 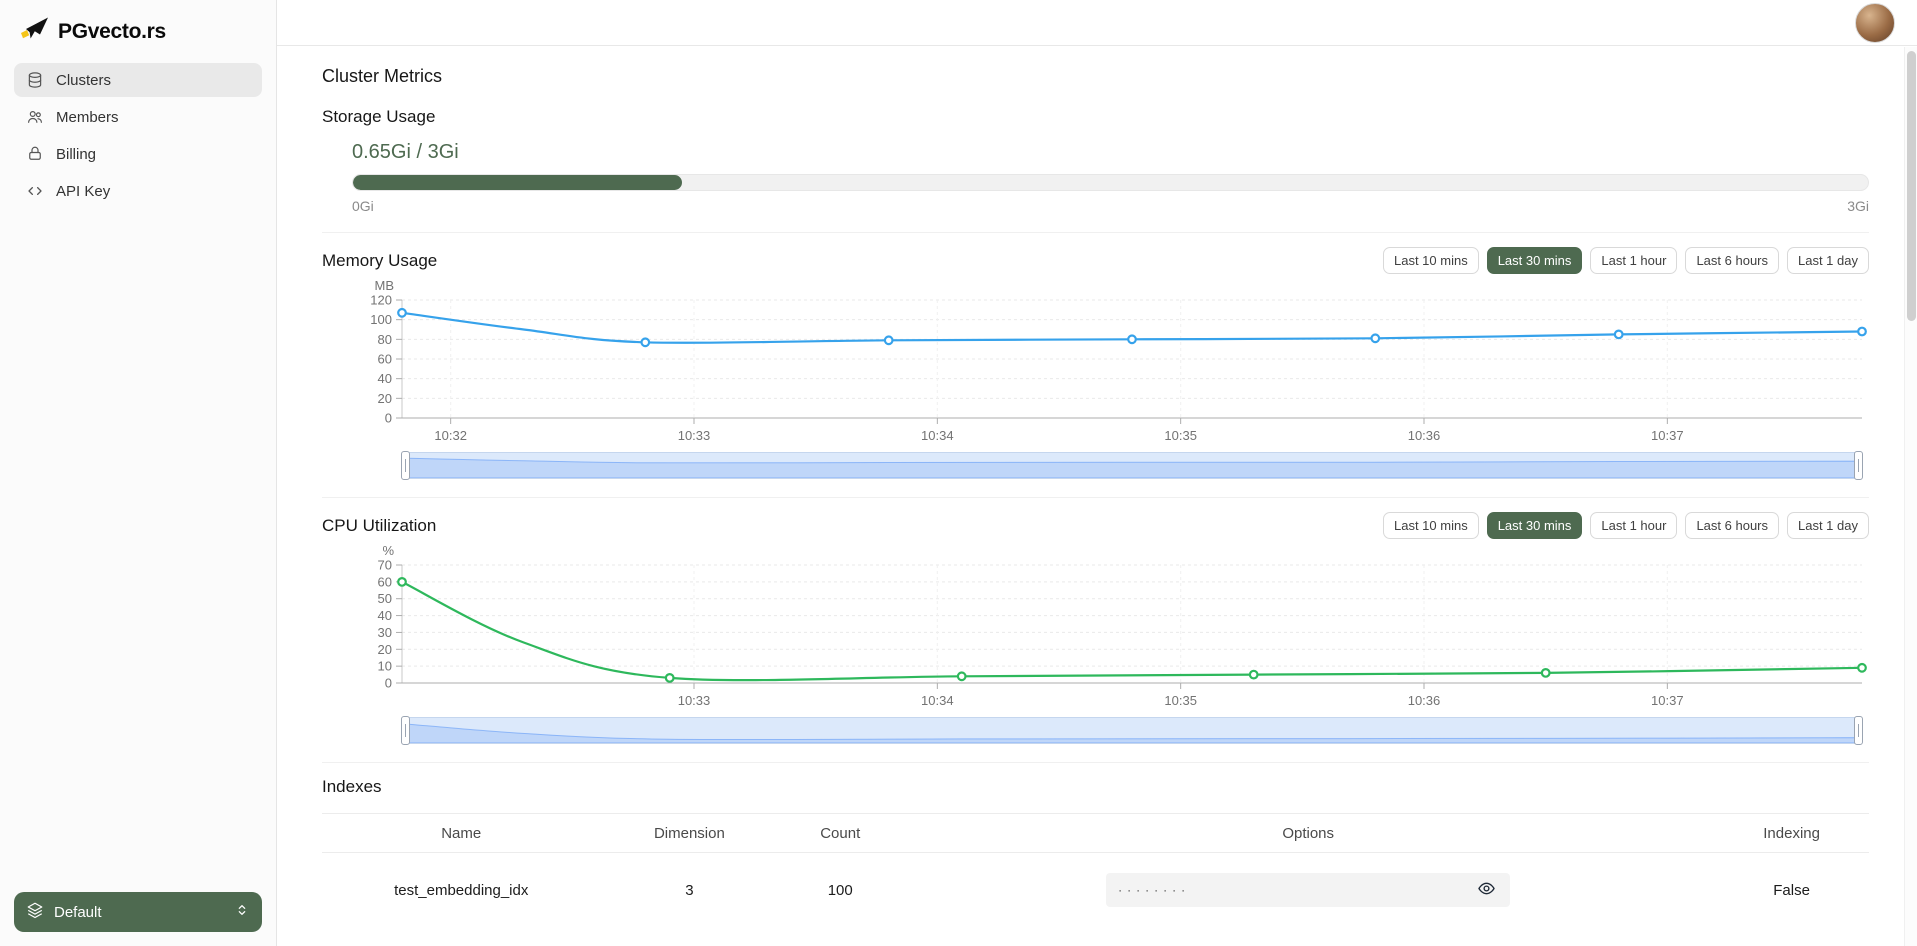 I want to click on column-header-count: Count, so click(x=840, y=833).